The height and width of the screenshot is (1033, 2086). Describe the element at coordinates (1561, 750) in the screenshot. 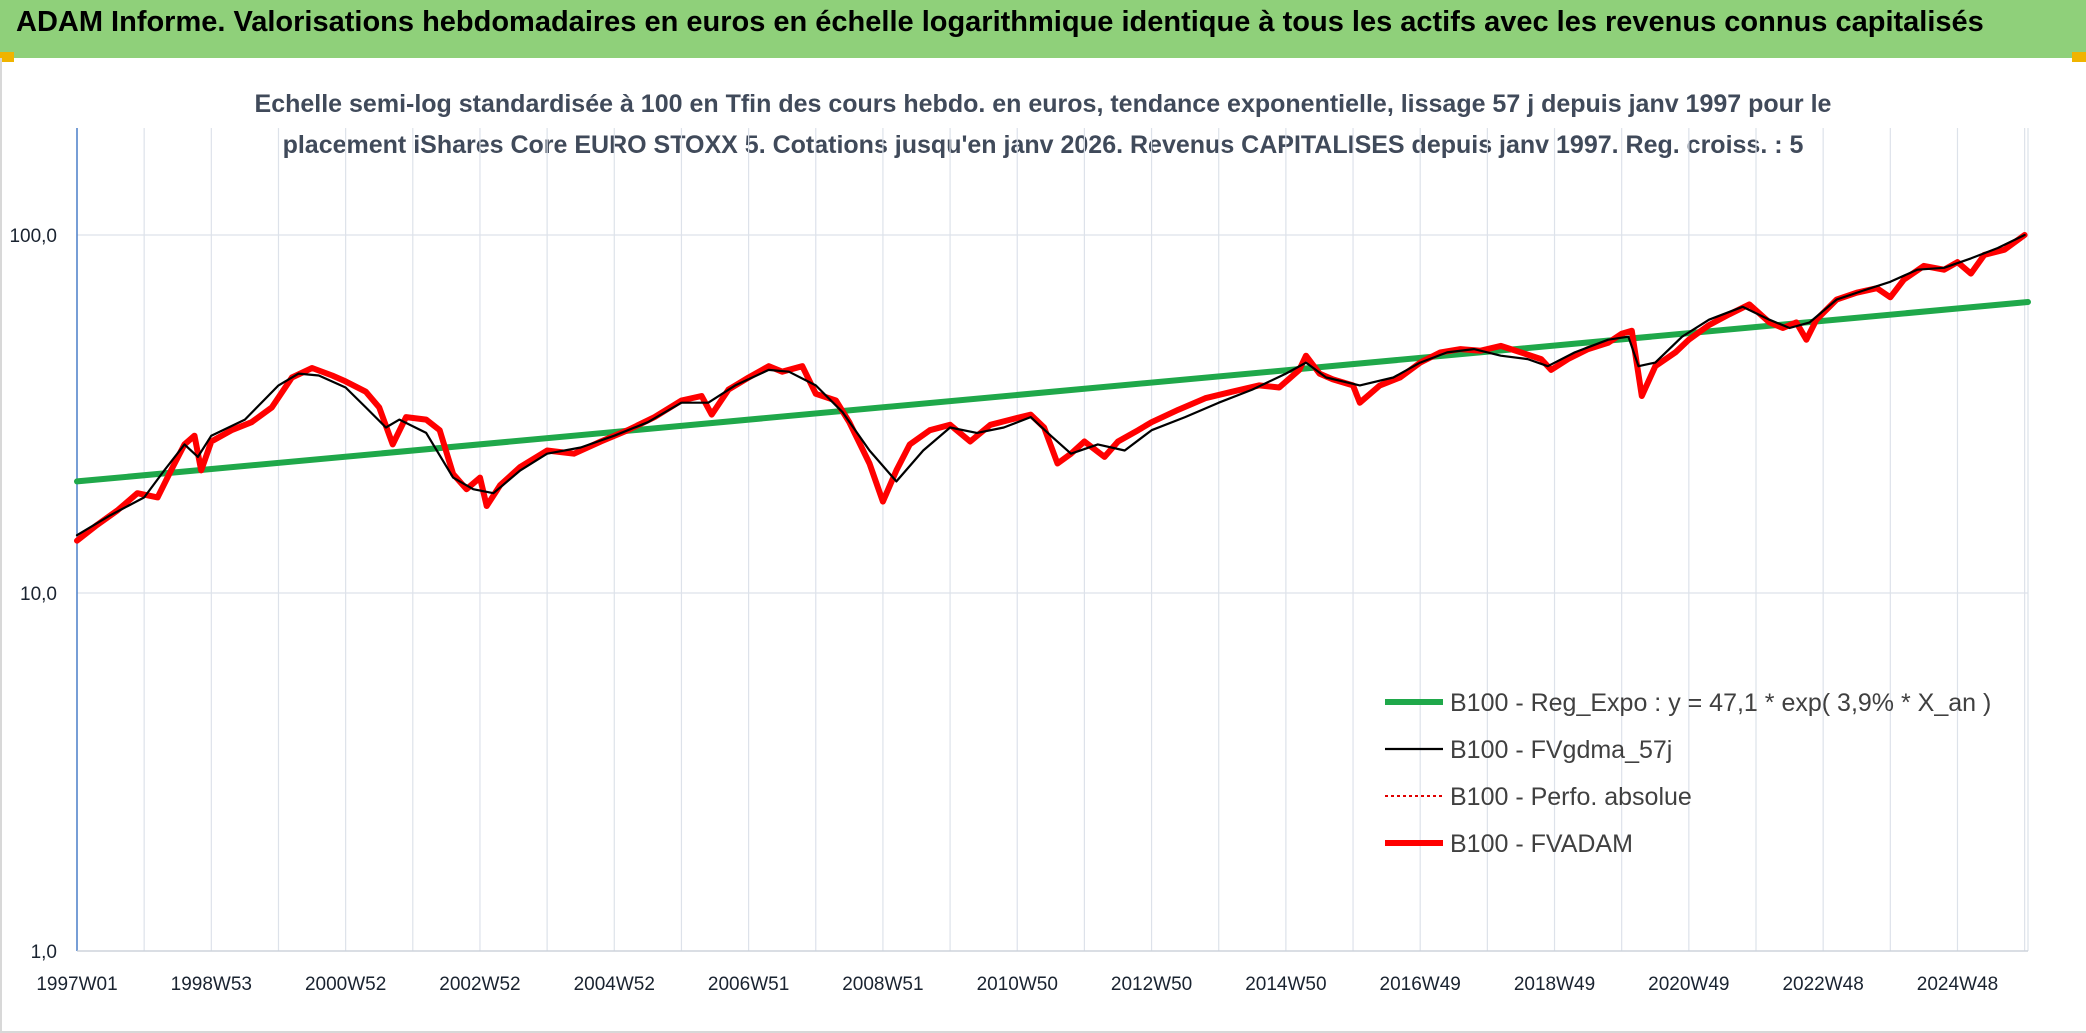

I see `legend-label: B100 - FVgdma_57j` at that location.